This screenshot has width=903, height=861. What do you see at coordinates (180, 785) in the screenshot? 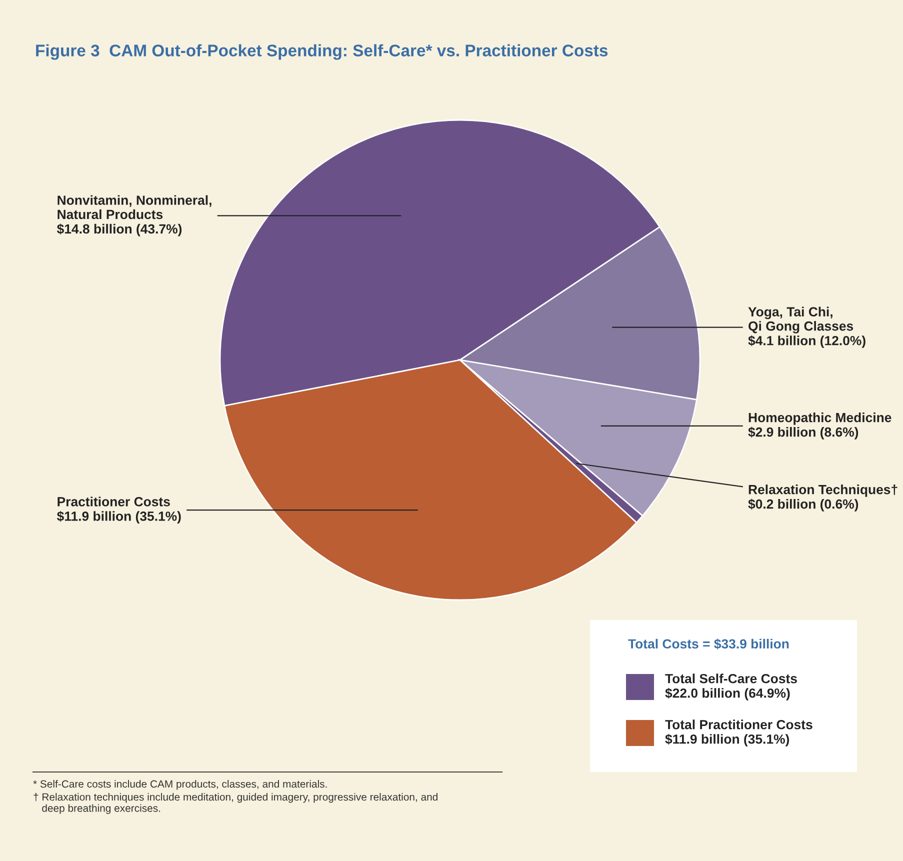
I see `text: * Self-Care costs include CAM products, classes, and materials.` at bounding box center [180, 785].